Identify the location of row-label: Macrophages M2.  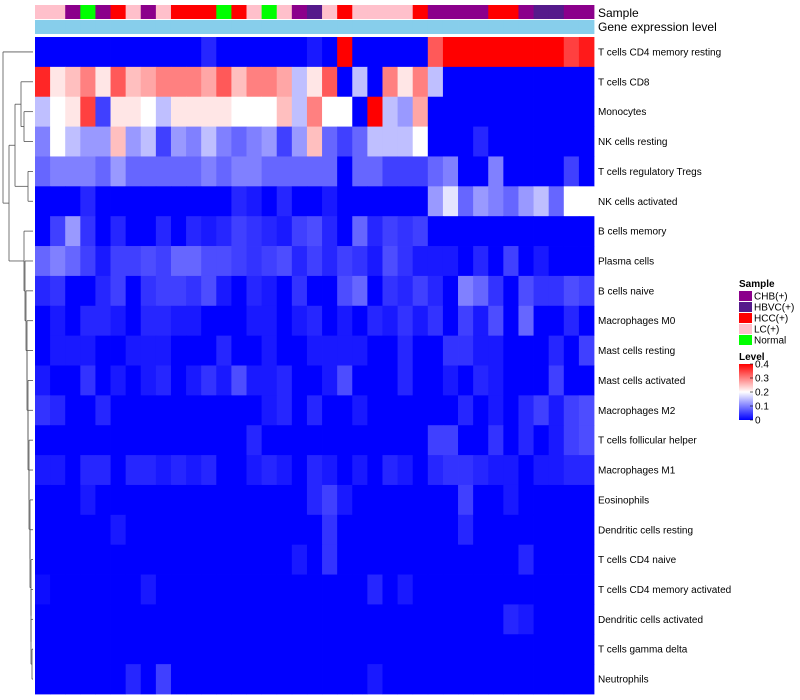
(637, 411).